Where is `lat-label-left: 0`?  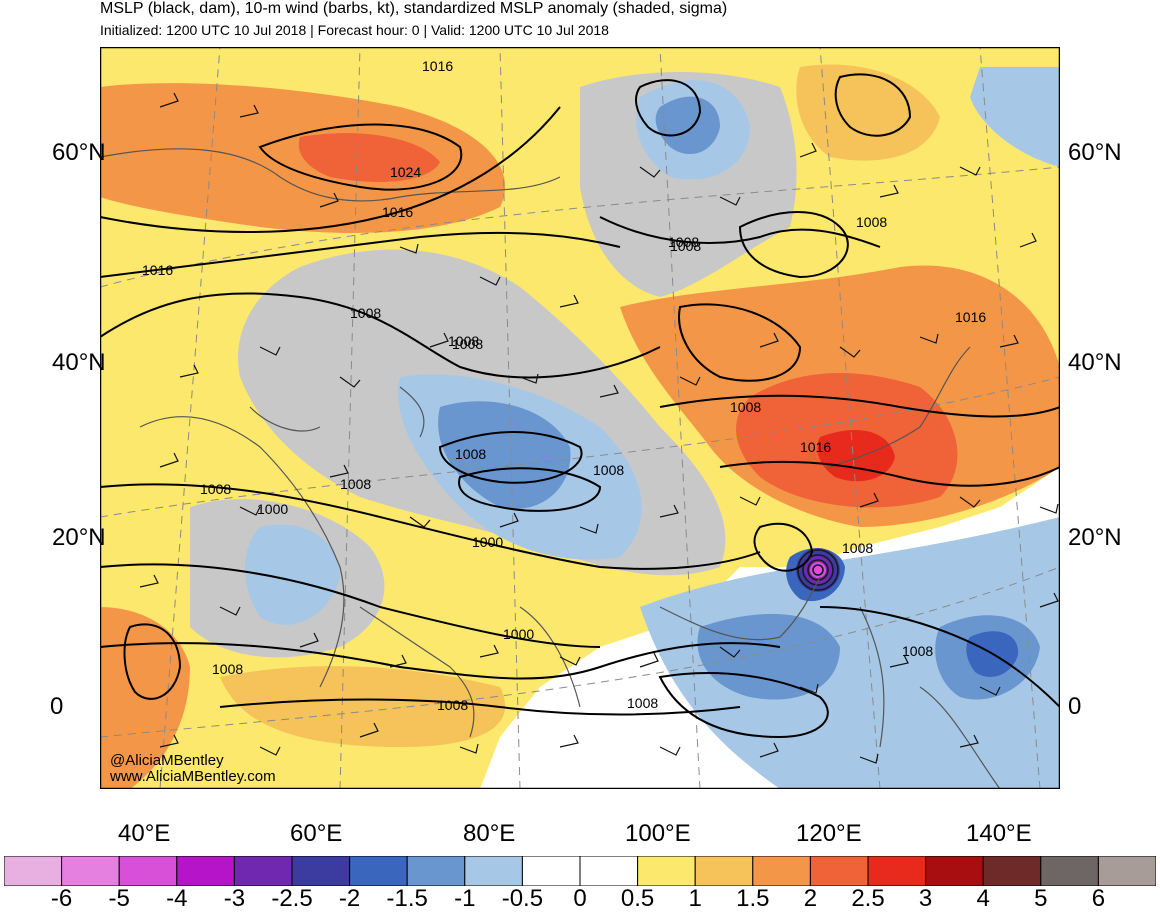 lat-label-left: 0 is located at coordinates (57, 706).